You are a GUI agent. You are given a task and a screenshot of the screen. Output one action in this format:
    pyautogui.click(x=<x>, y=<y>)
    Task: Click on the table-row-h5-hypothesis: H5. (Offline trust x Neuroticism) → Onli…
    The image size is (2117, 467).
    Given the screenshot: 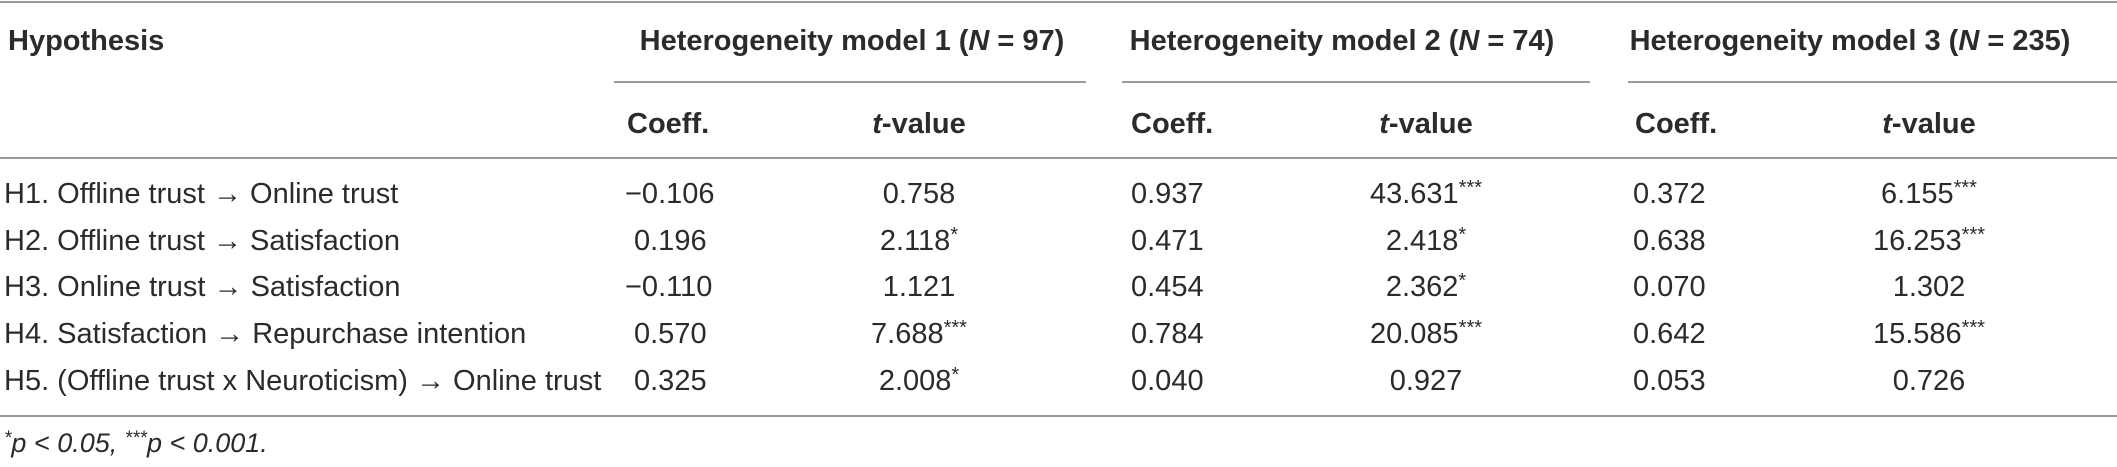 What is the action you would take?
    pyautogui.click(x=302, y=381)
    